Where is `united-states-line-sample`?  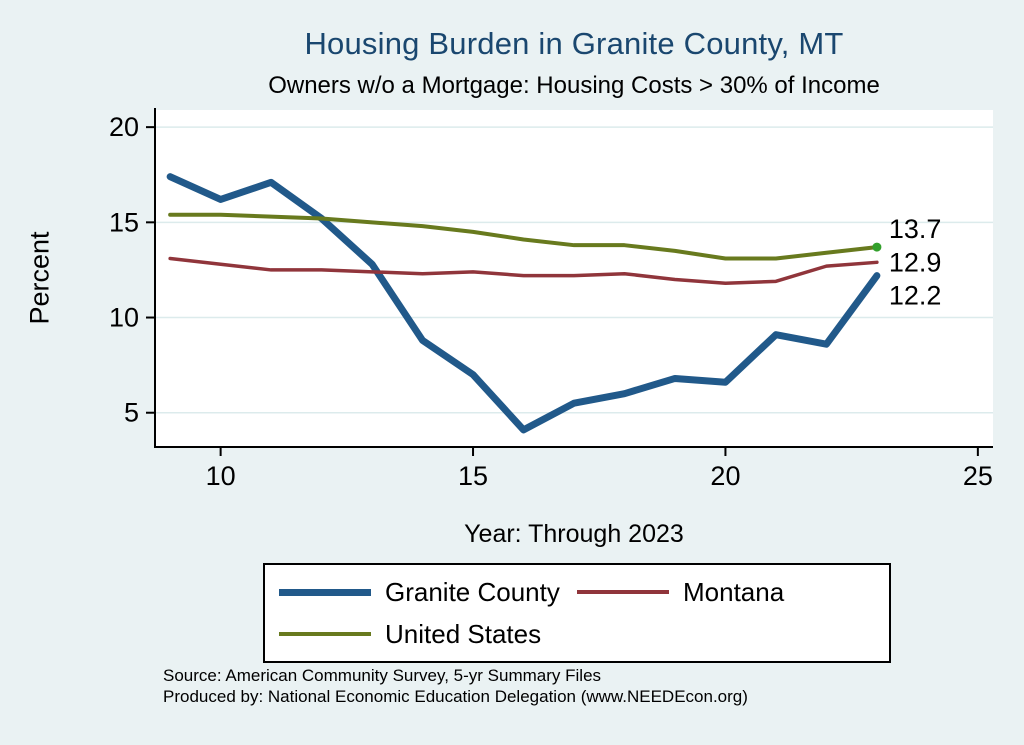
united-states-line-sample is located at coordinates (325, 634).